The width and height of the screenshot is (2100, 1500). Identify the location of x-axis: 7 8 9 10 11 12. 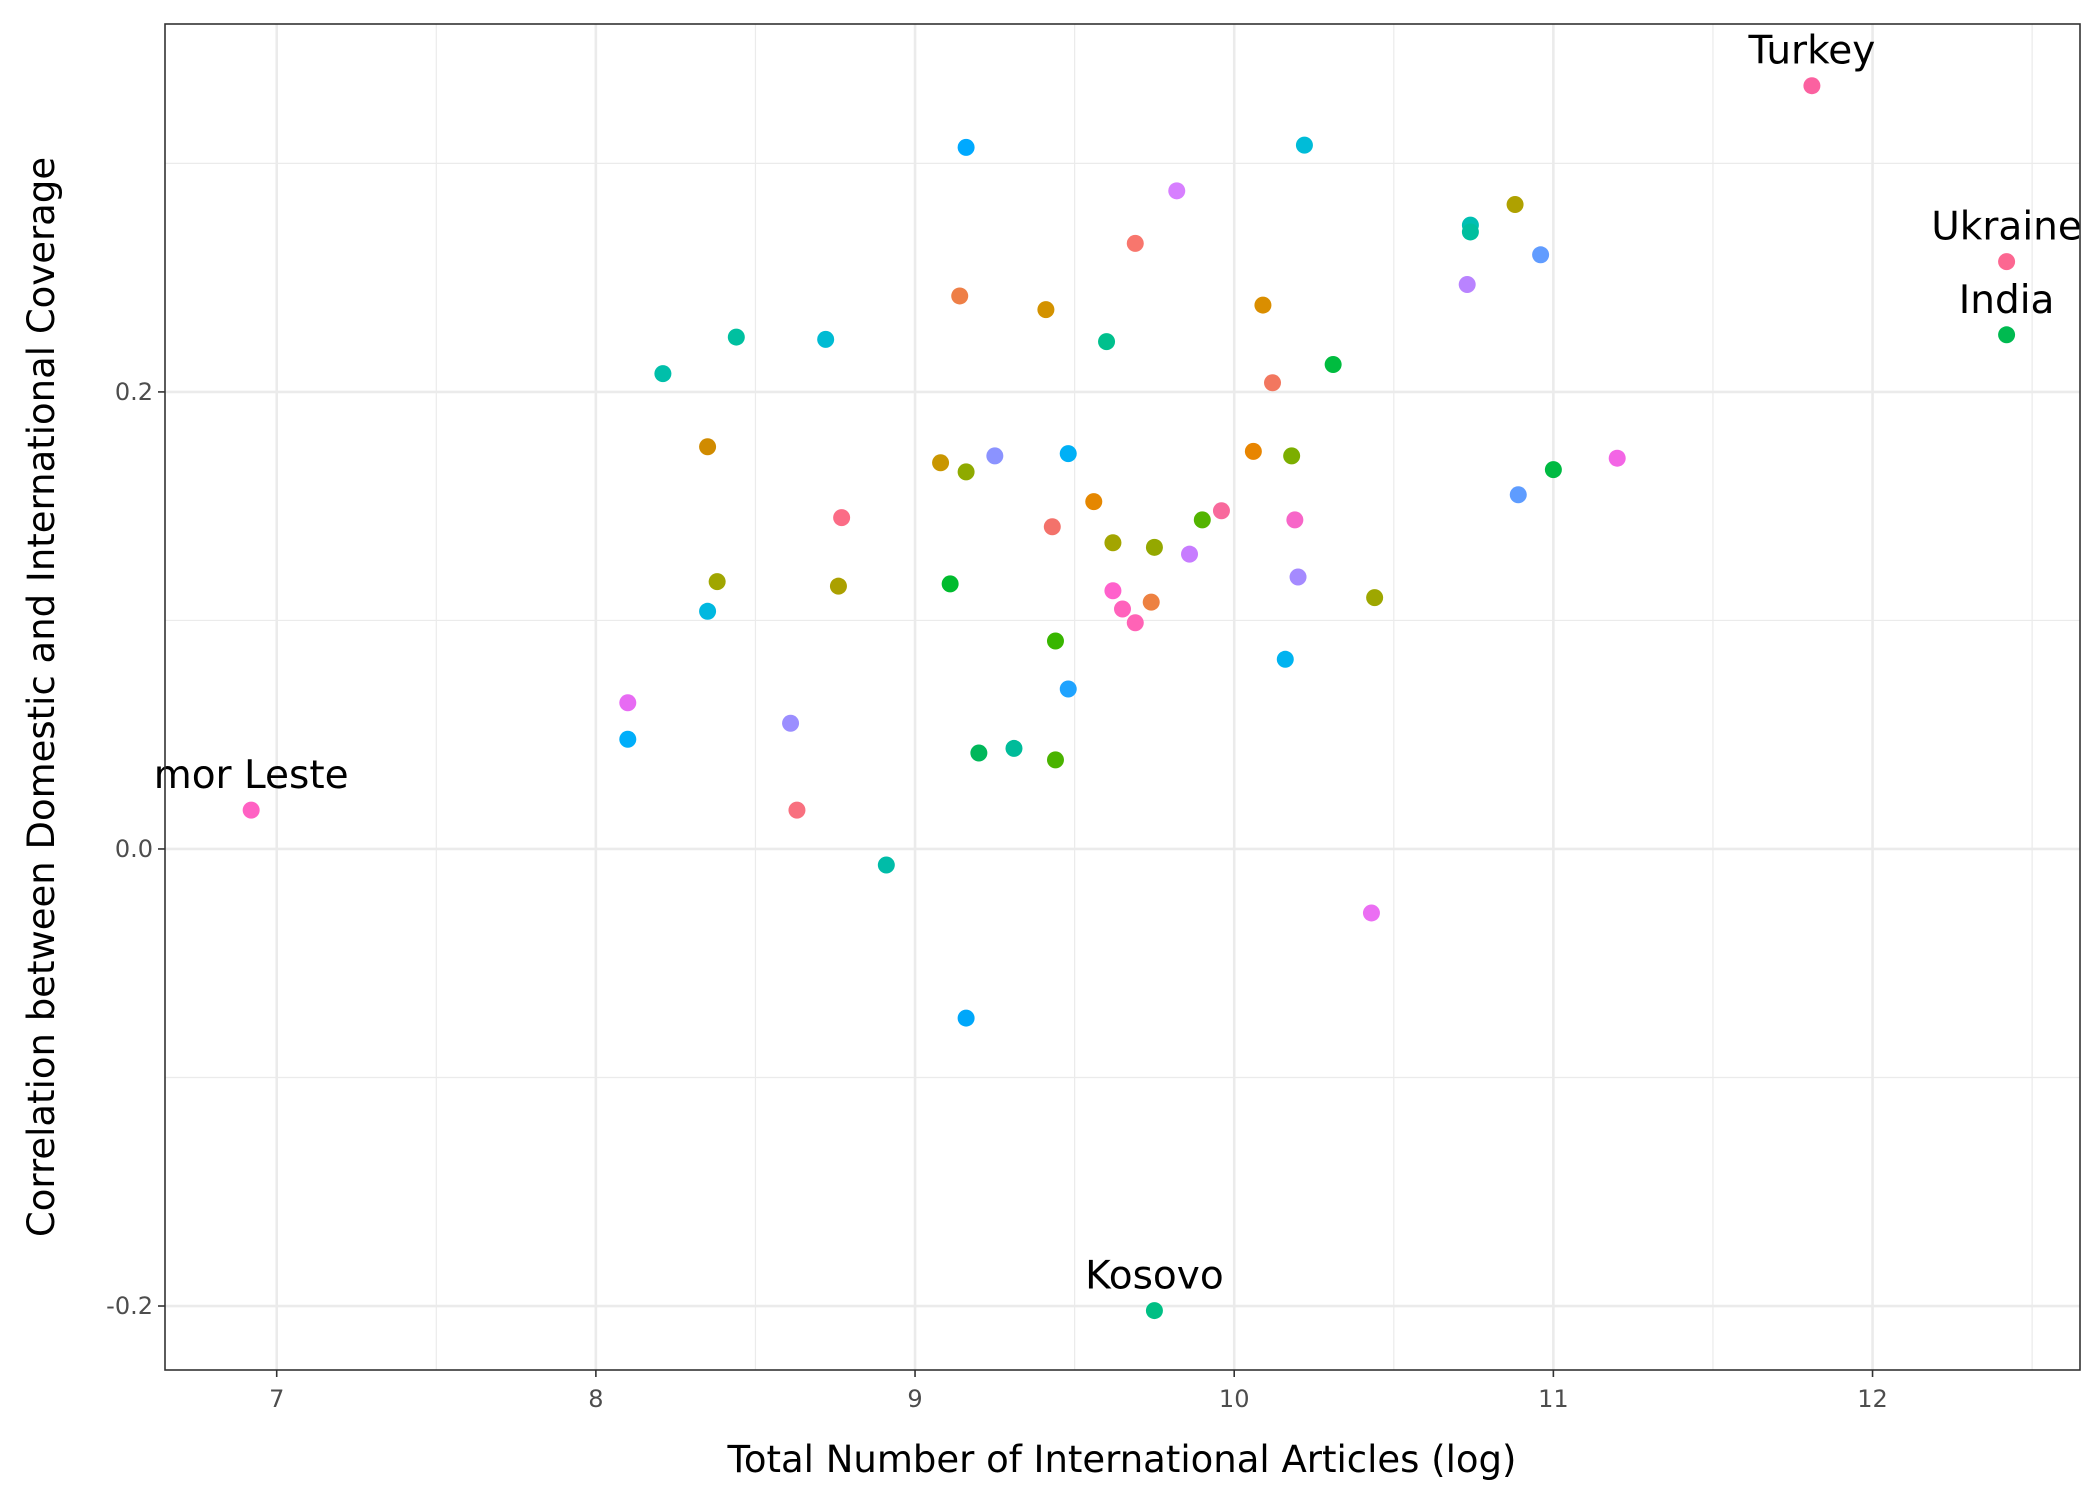
(1078, 1391).